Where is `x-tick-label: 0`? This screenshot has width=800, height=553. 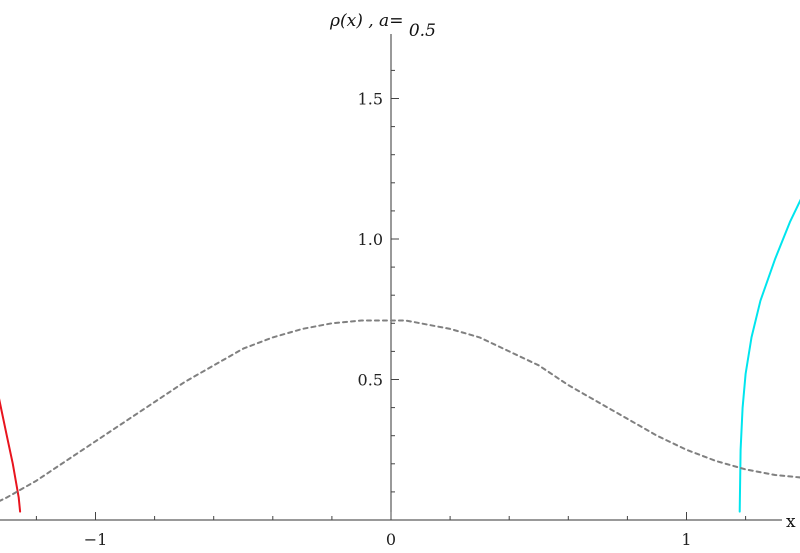 x-tick-label: 0 is located at coordinates (391, 539).